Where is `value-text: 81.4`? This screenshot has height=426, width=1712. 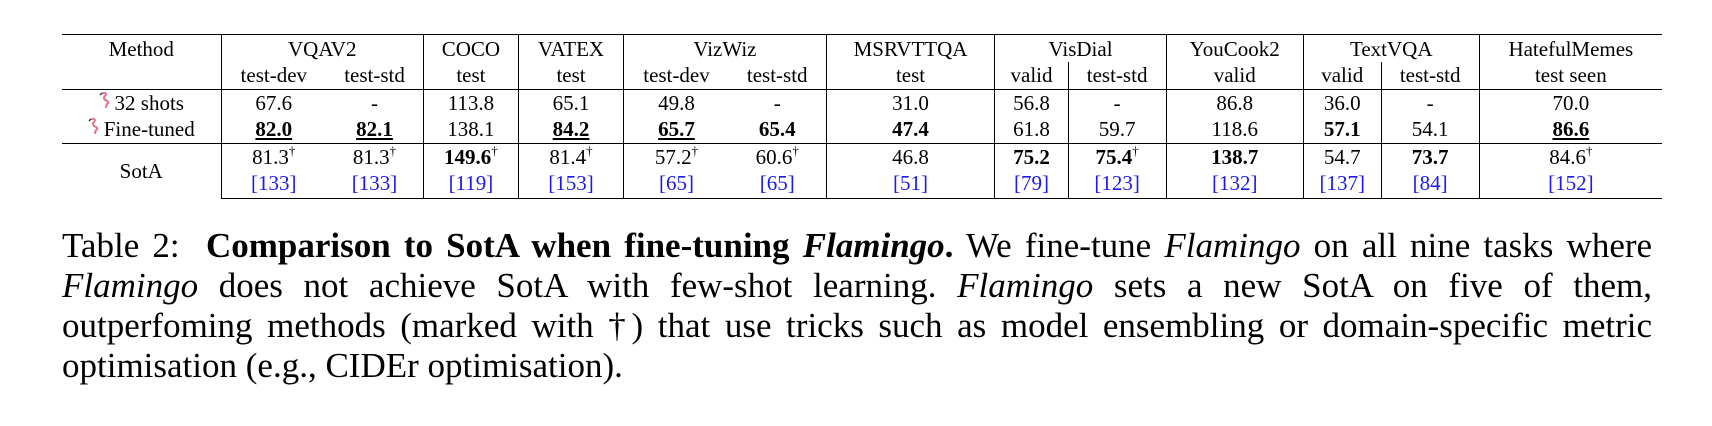
value-text: 81.4 is located at coordinates (568, 157).